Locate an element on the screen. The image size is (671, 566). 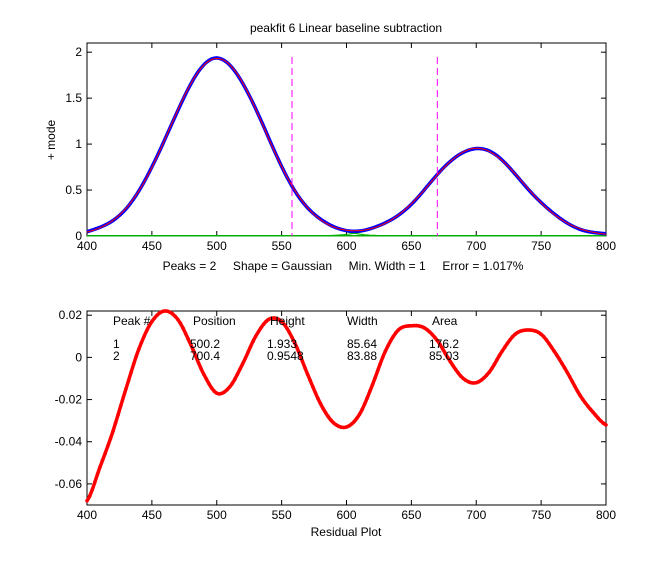
top-y-tick-label: 1.5 is located at coordinates (73, 98).